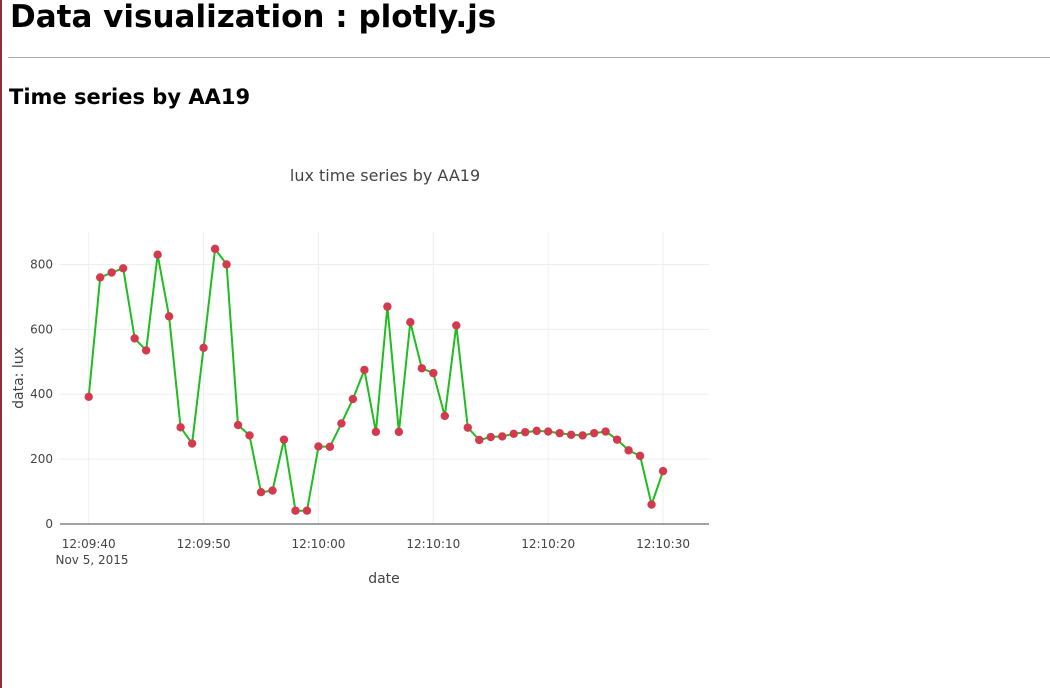 The height and width of the screenshot is (688, 1050). What do you see at coordinates (130, 97) in the screenshot?
I see `section-title: Time series by AA19` at bounding box center [130, 97].